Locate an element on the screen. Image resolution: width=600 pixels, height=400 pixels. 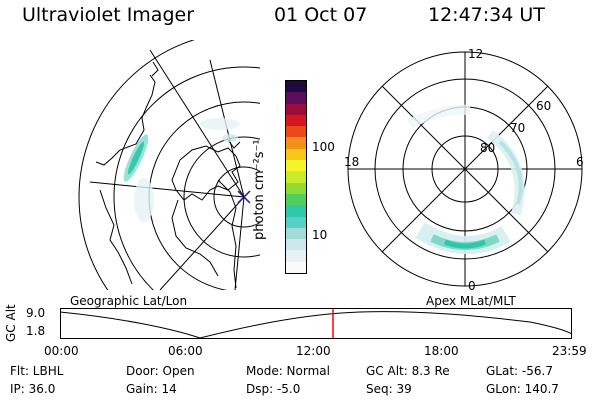
time-label: 12:47:34 UT is located at coordinates (486, 15).